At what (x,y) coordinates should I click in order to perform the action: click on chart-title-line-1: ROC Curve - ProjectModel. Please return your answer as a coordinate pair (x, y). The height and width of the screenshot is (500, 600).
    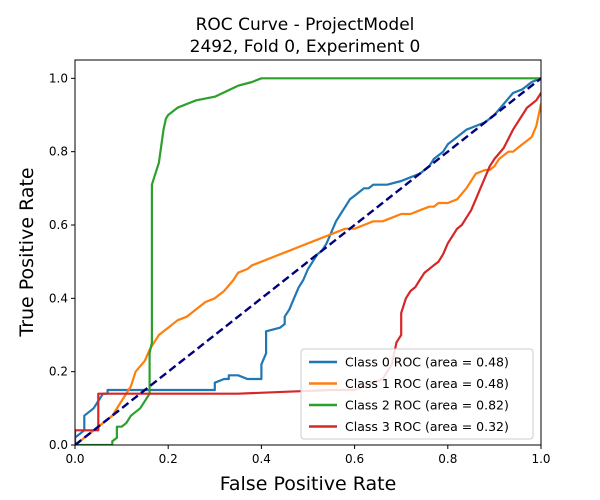
    Looking at the image, I should click on (305, 25).